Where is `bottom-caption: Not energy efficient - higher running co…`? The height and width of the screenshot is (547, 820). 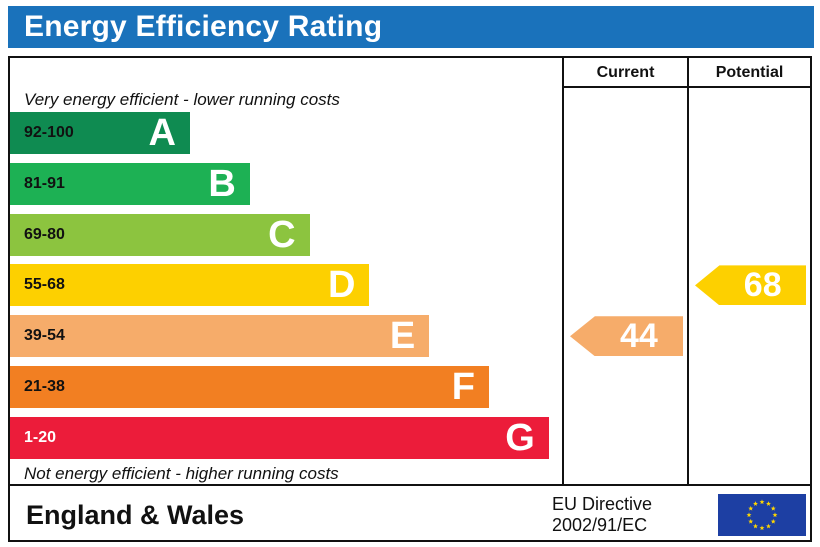 bottom-caption: Not energy efficient - higher running co… is located at coordinates (181, 473).